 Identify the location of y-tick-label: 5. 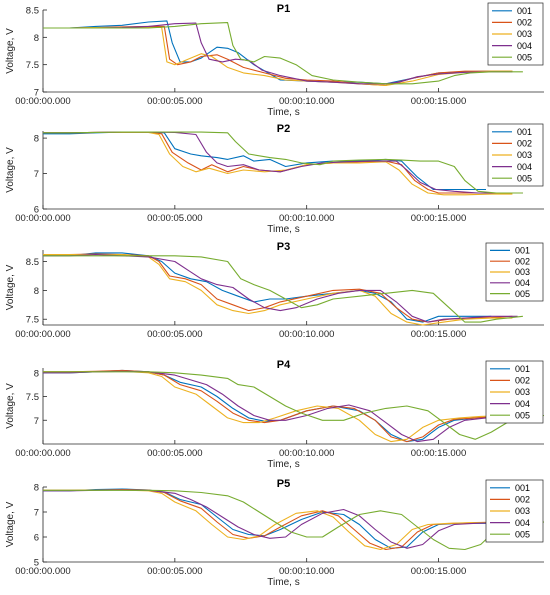
(36, 563).